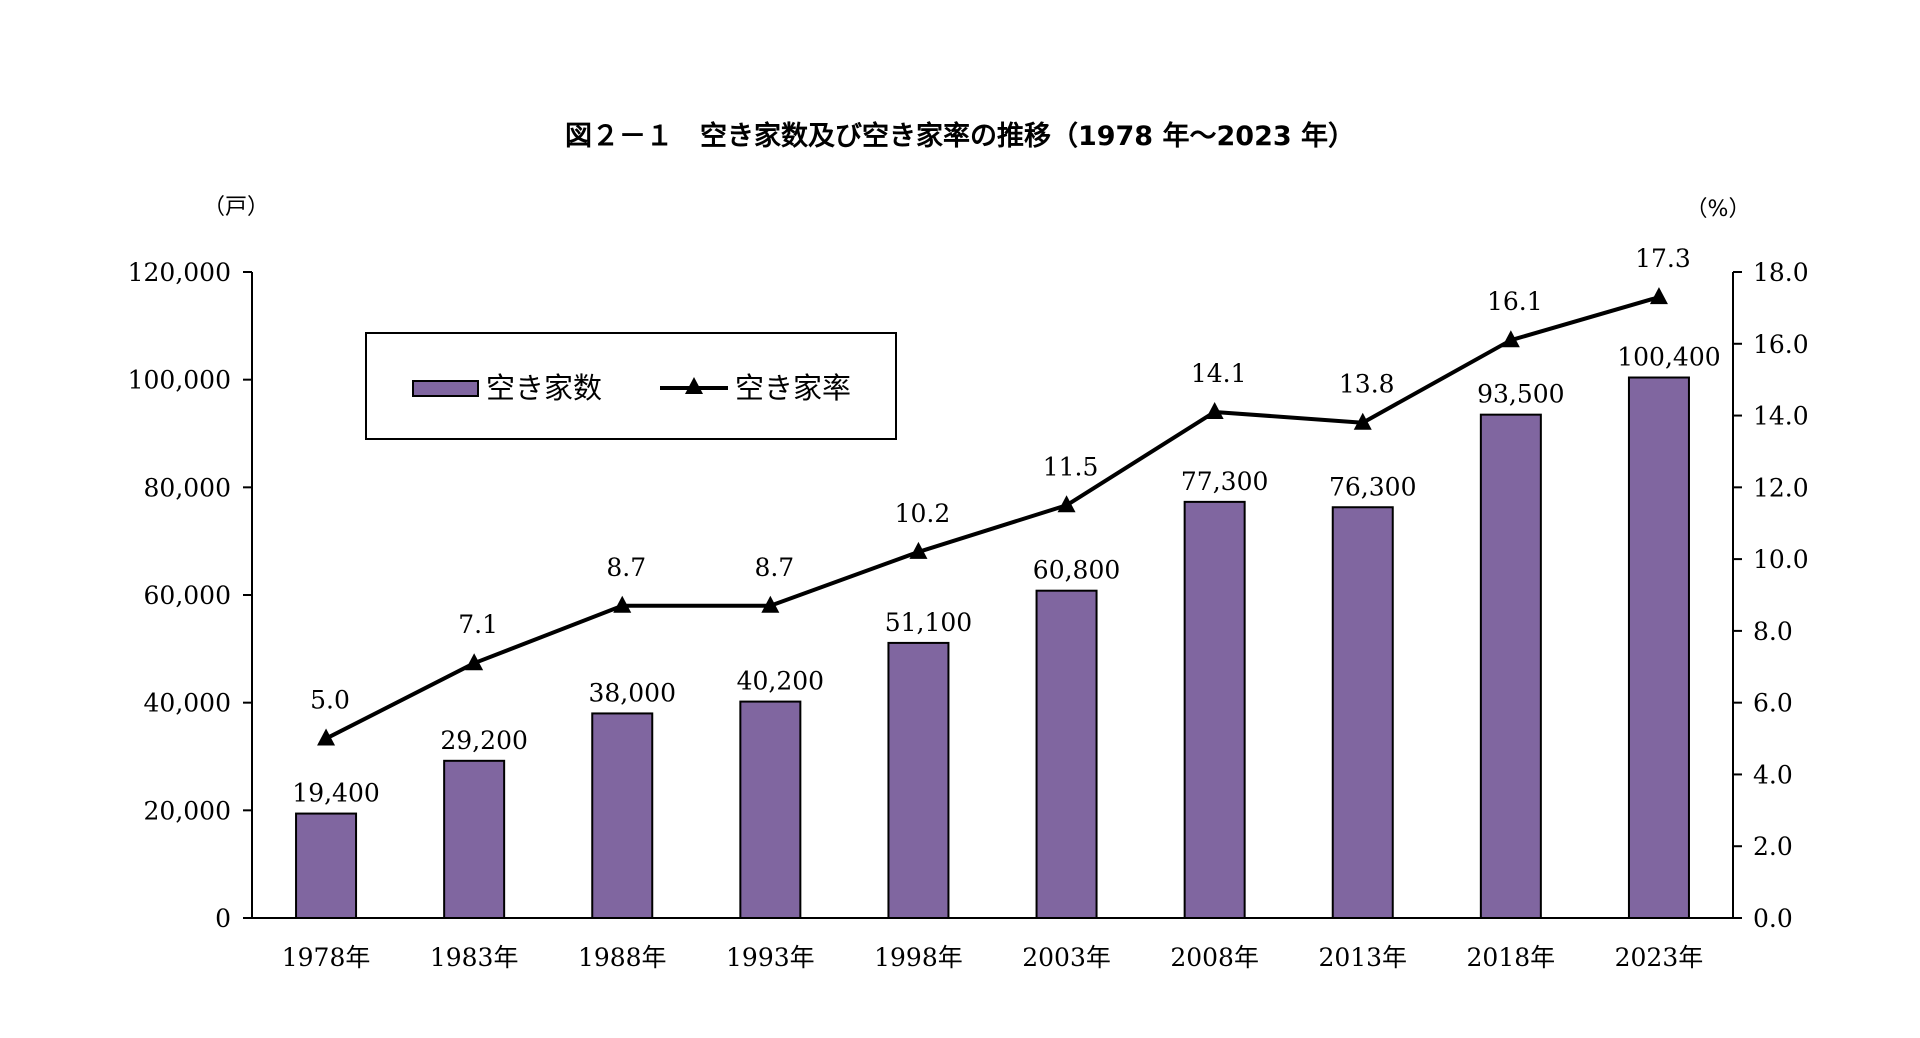 The width and height of the screenshot is (1920, 1038). What do you see at coordinates (770, 957) in the screenshot?
I see `x-axis-tick-label: 1993年` at bounding box center [770, 957].